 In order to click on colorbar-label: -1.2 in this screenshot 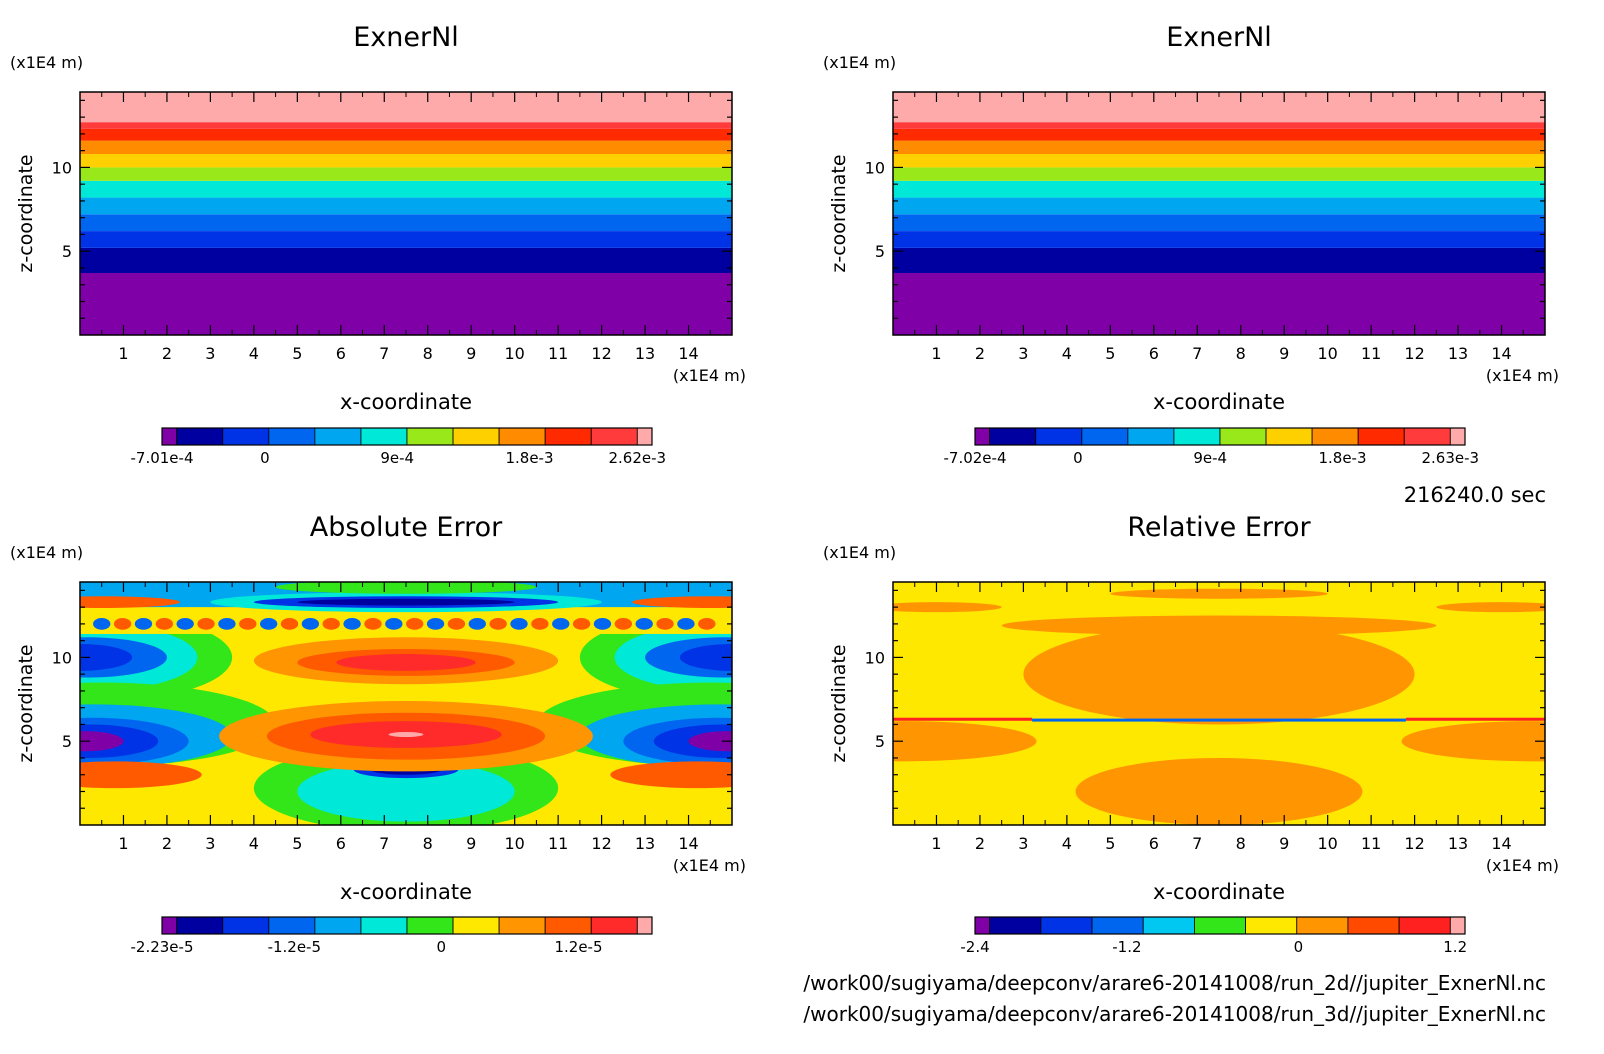, I will do `click(1126, 947)`.